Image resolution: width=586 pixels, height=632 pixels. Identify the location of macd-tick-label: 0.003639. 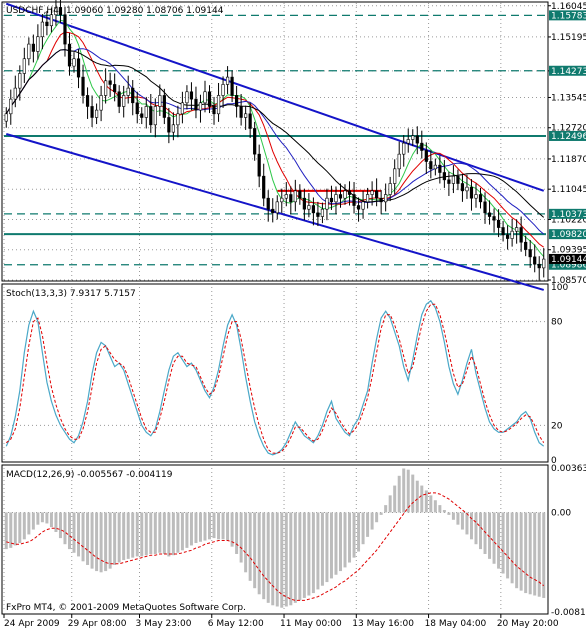
(568, 469).